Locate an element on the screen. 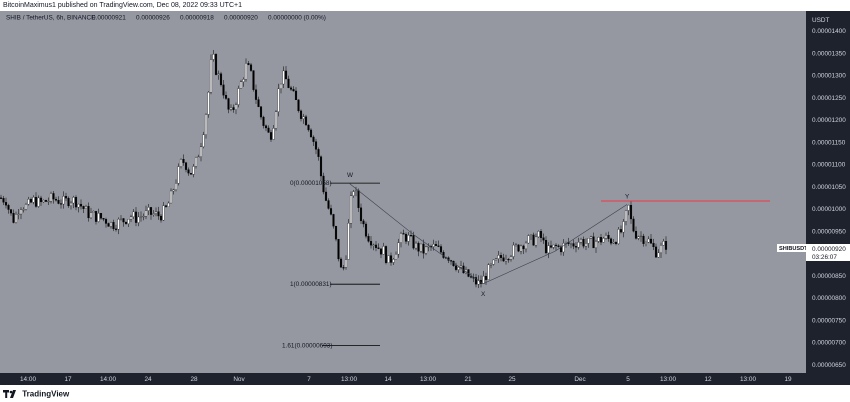 The image size is (850, 402). symbol-tag: SHIBUSDT is located at coordinates (793, 249).